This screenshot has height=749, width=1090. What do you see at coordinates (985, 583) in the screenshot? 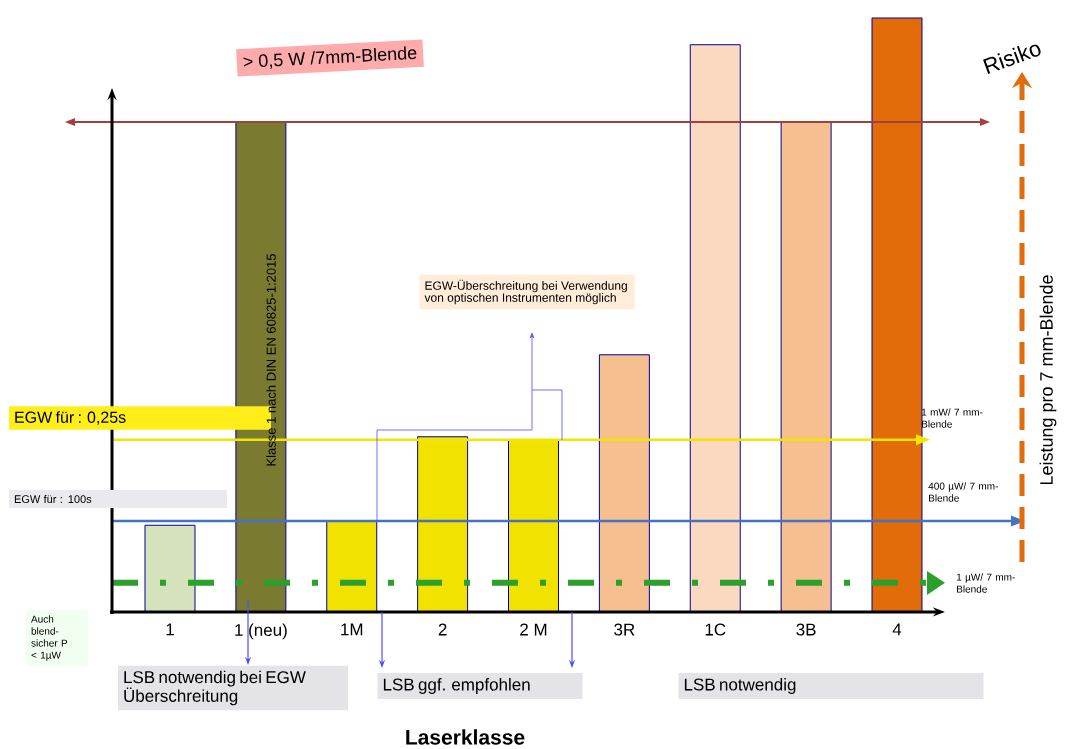
I see `ref-line-label: 1 µW/ 7 mm-Blende` at bounding box center [985, 583].